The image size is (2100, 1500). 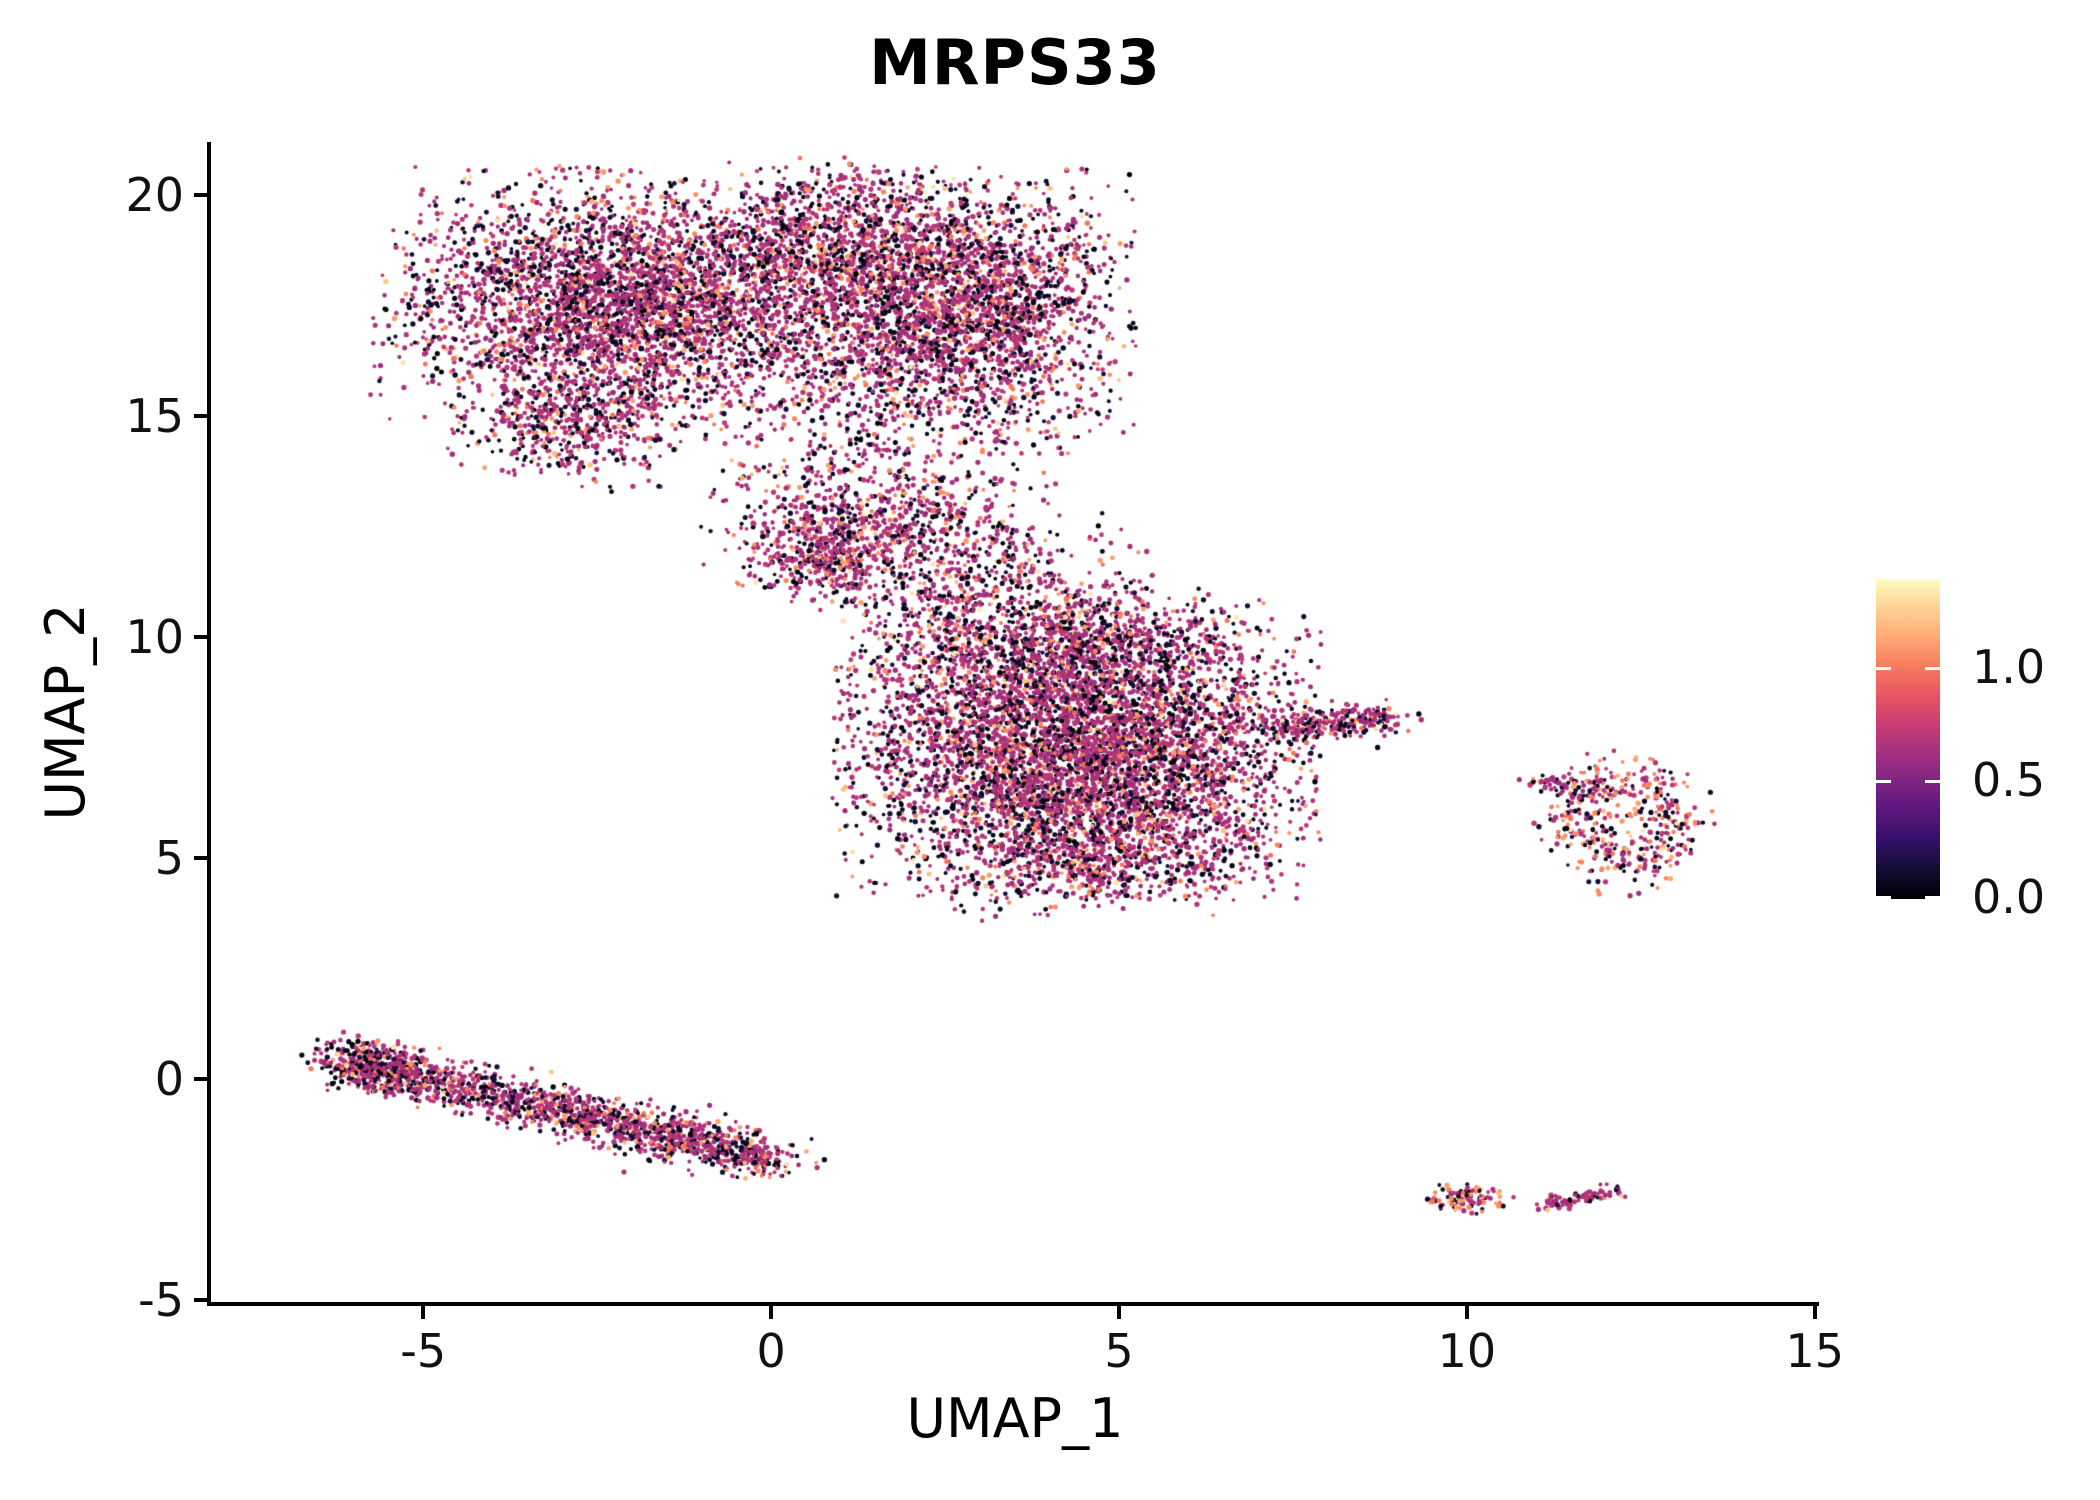 I want to click on colorbar-tick-label: 0.5, so click(x=2009, y=779).